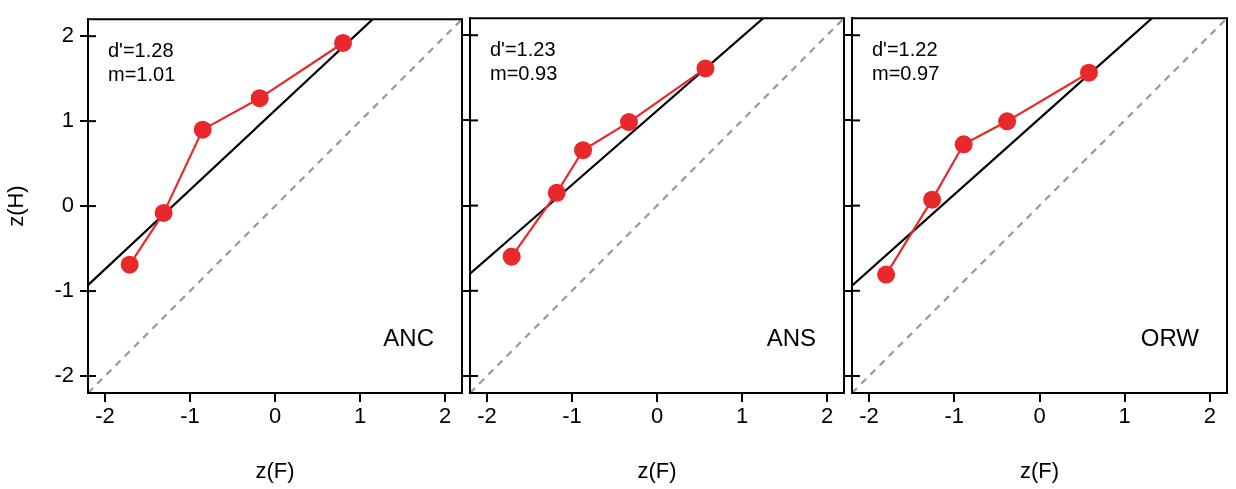 The height and width of the screenshot is (489, 1236). I want to click on annotation: ORW, so click(1170, 337).